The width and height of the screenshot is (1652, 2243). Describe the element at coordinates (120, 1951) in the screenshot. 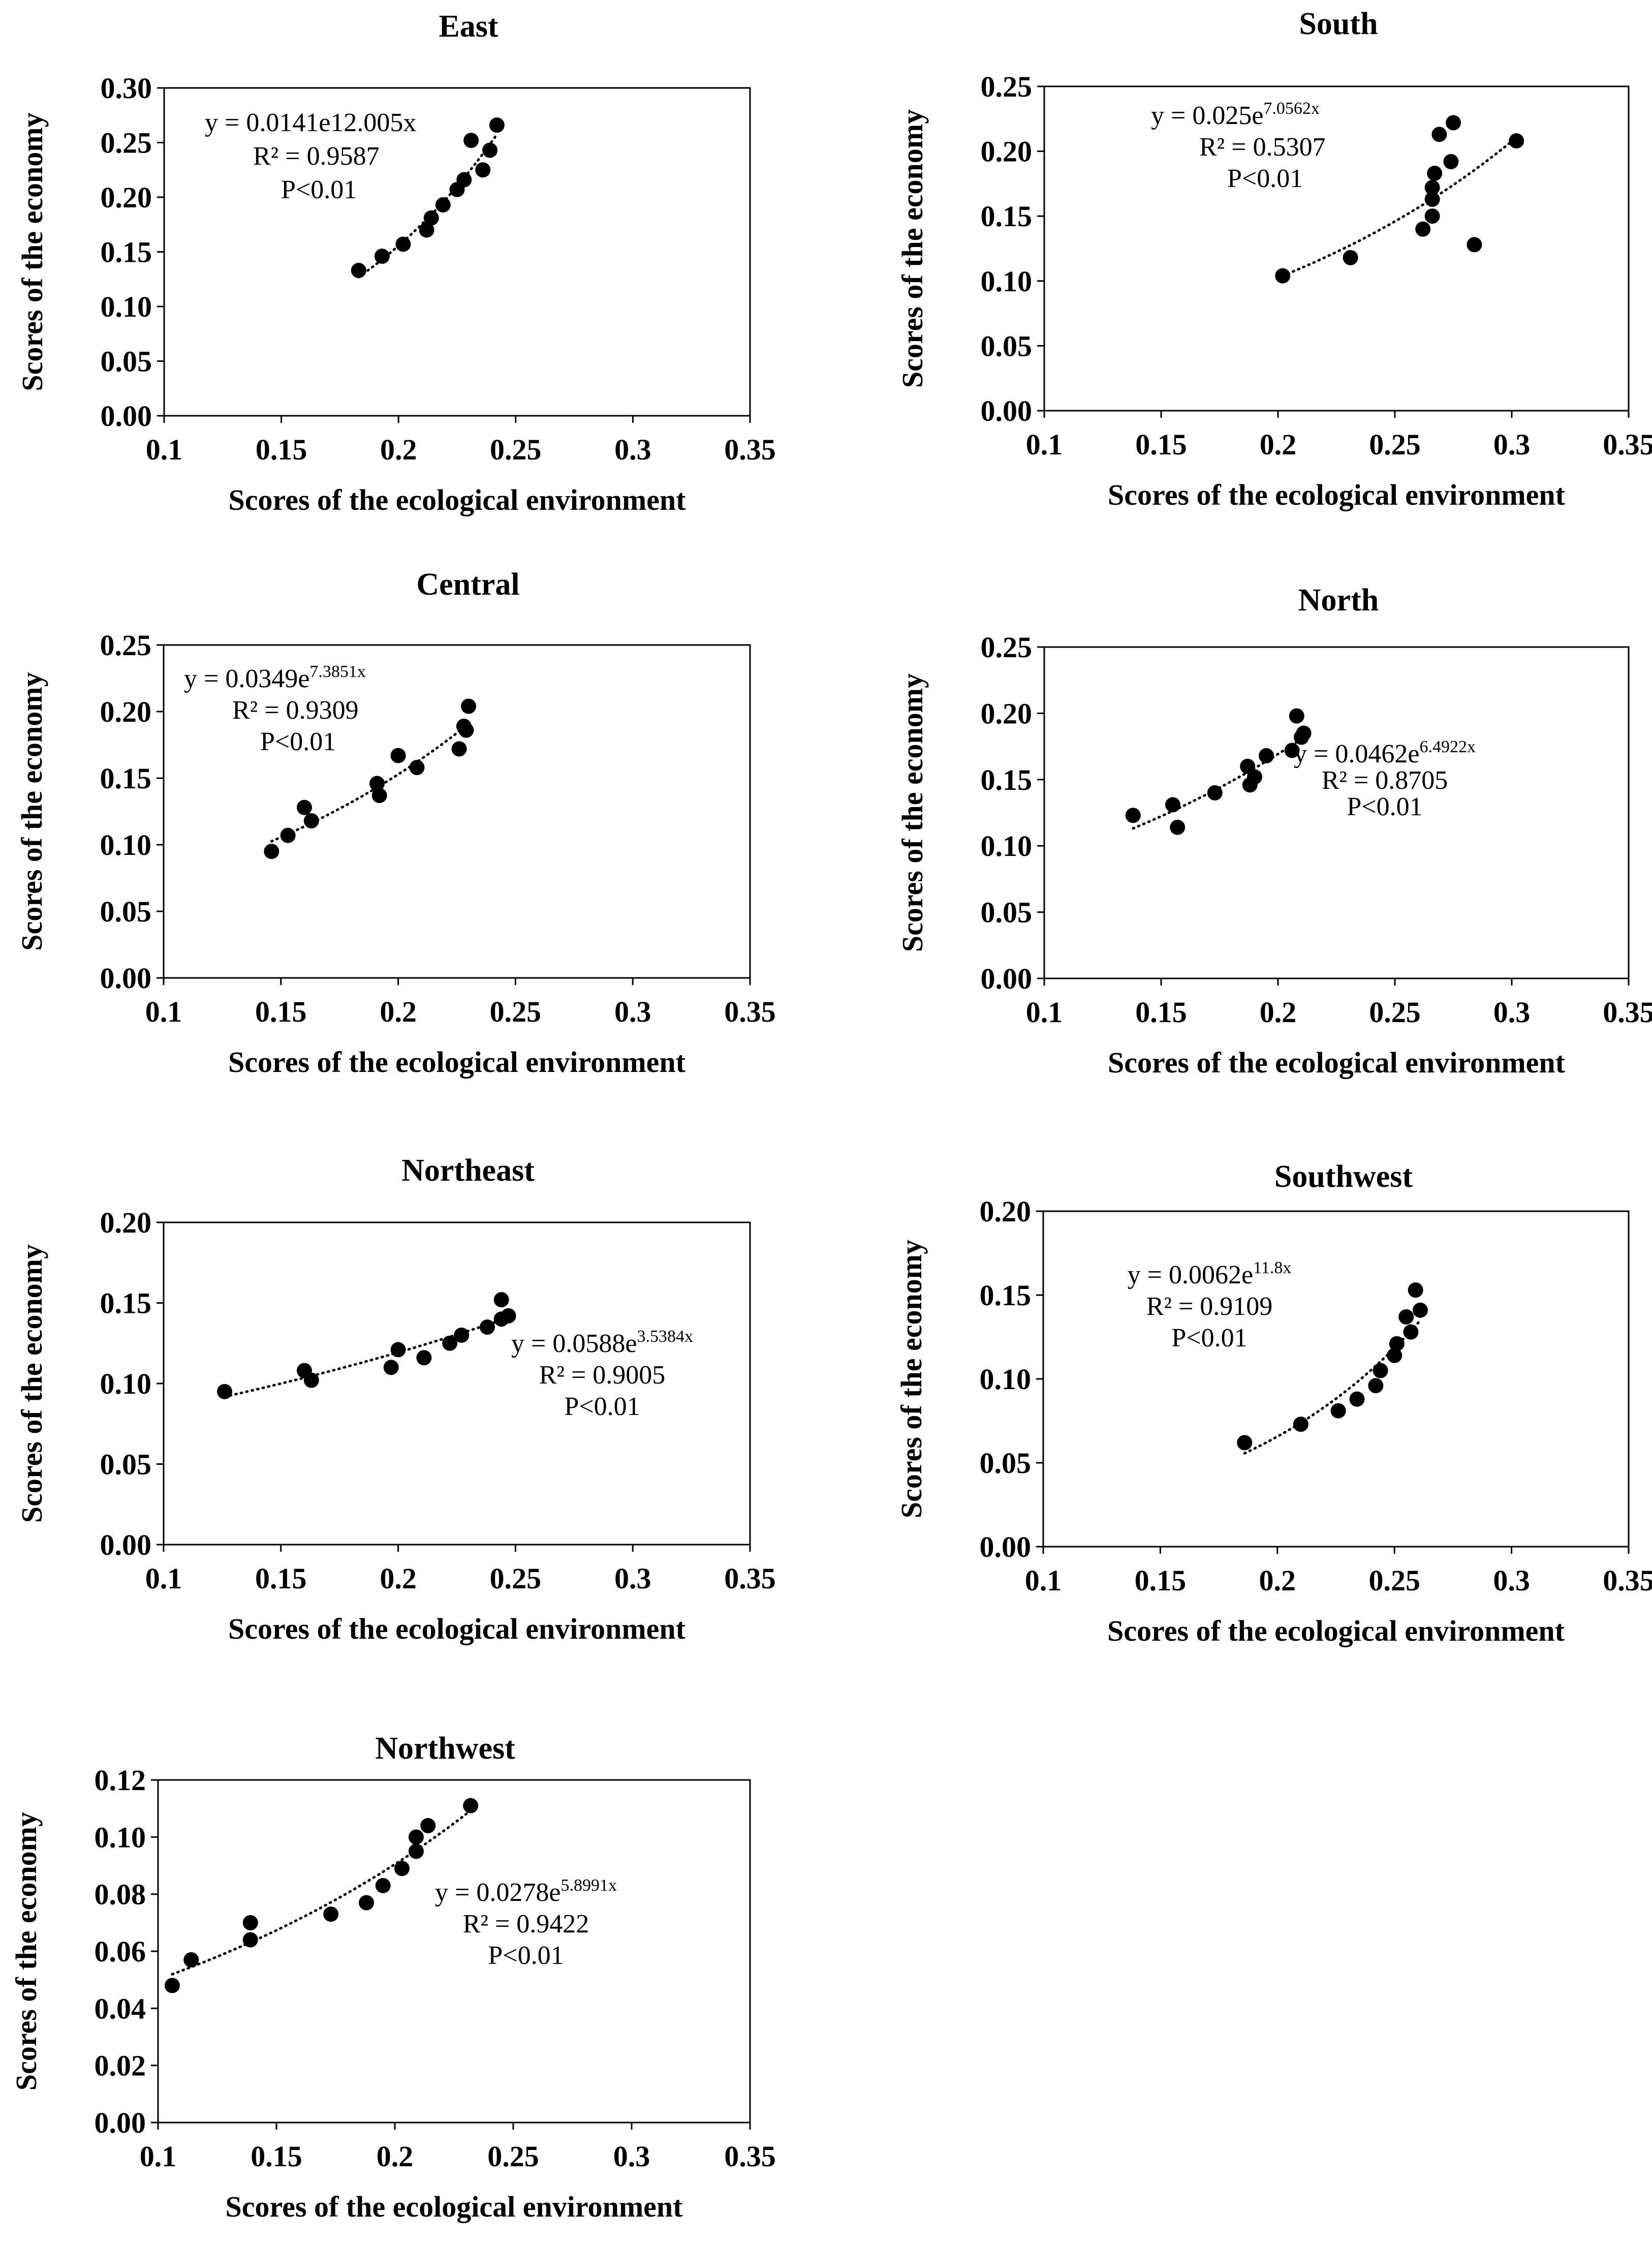

I see `y-tick-label: 0.06` at that location.